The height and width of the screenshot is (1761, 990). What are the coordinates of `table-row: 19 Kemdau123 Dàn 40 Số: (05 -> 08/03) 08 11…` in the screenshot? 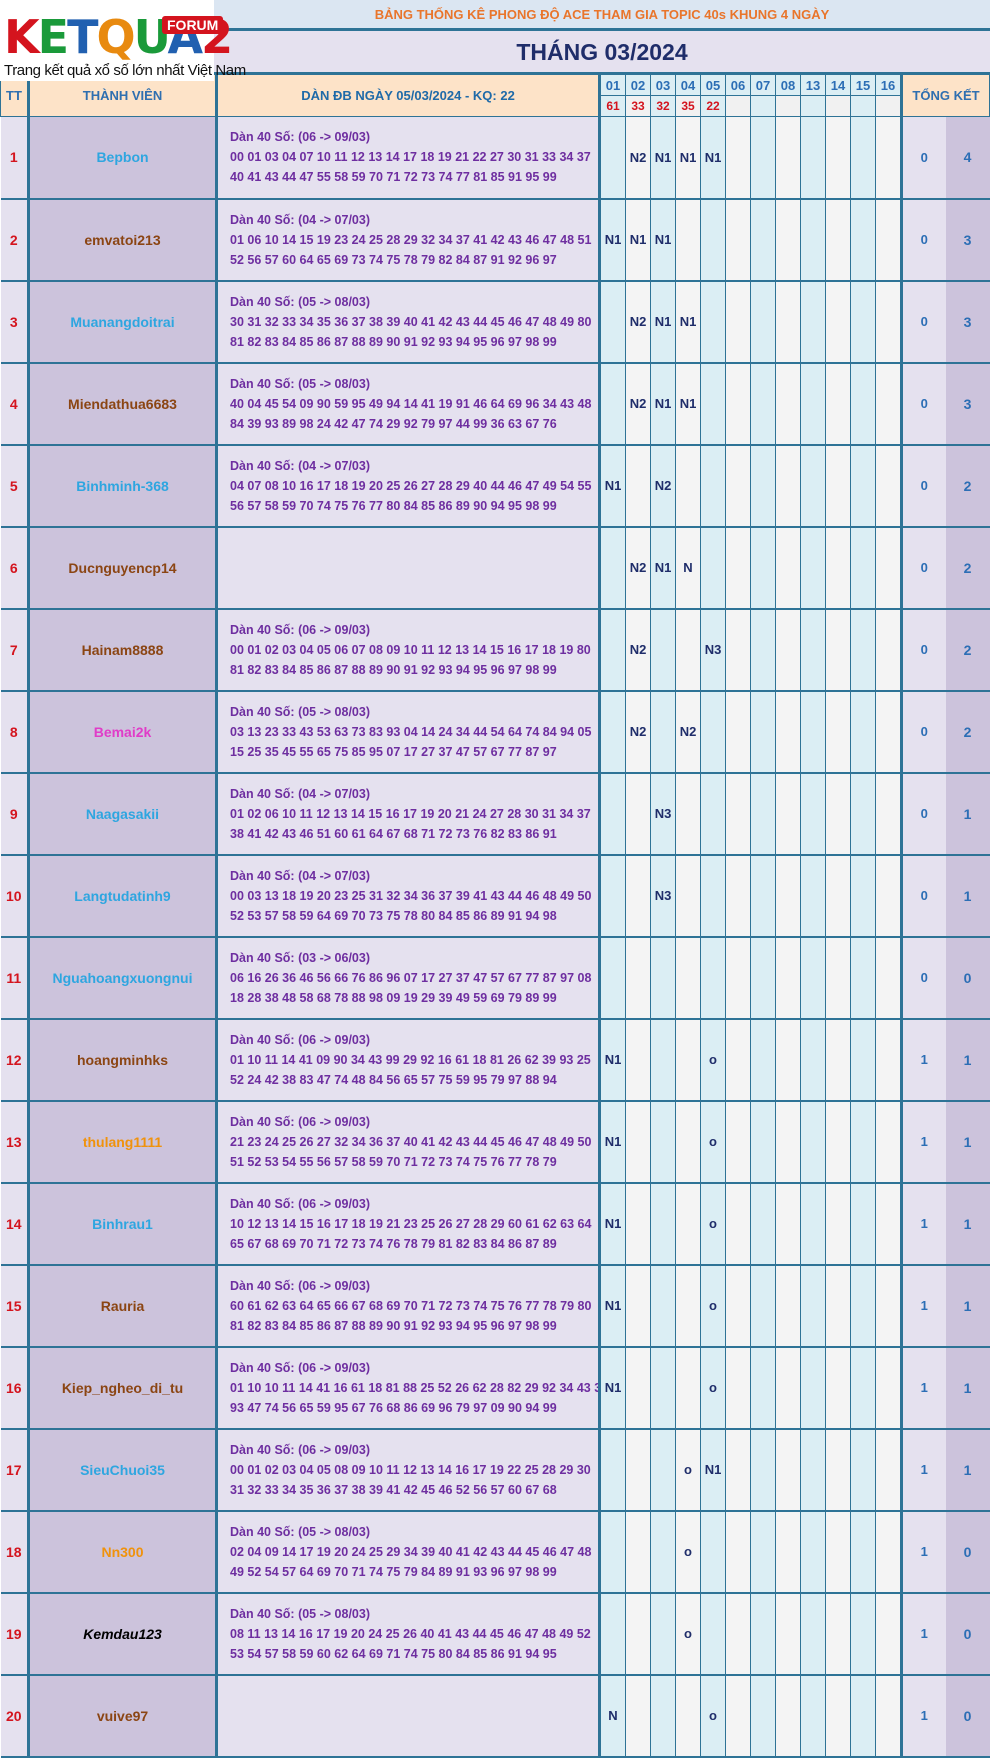 It's located at (495, 1634).